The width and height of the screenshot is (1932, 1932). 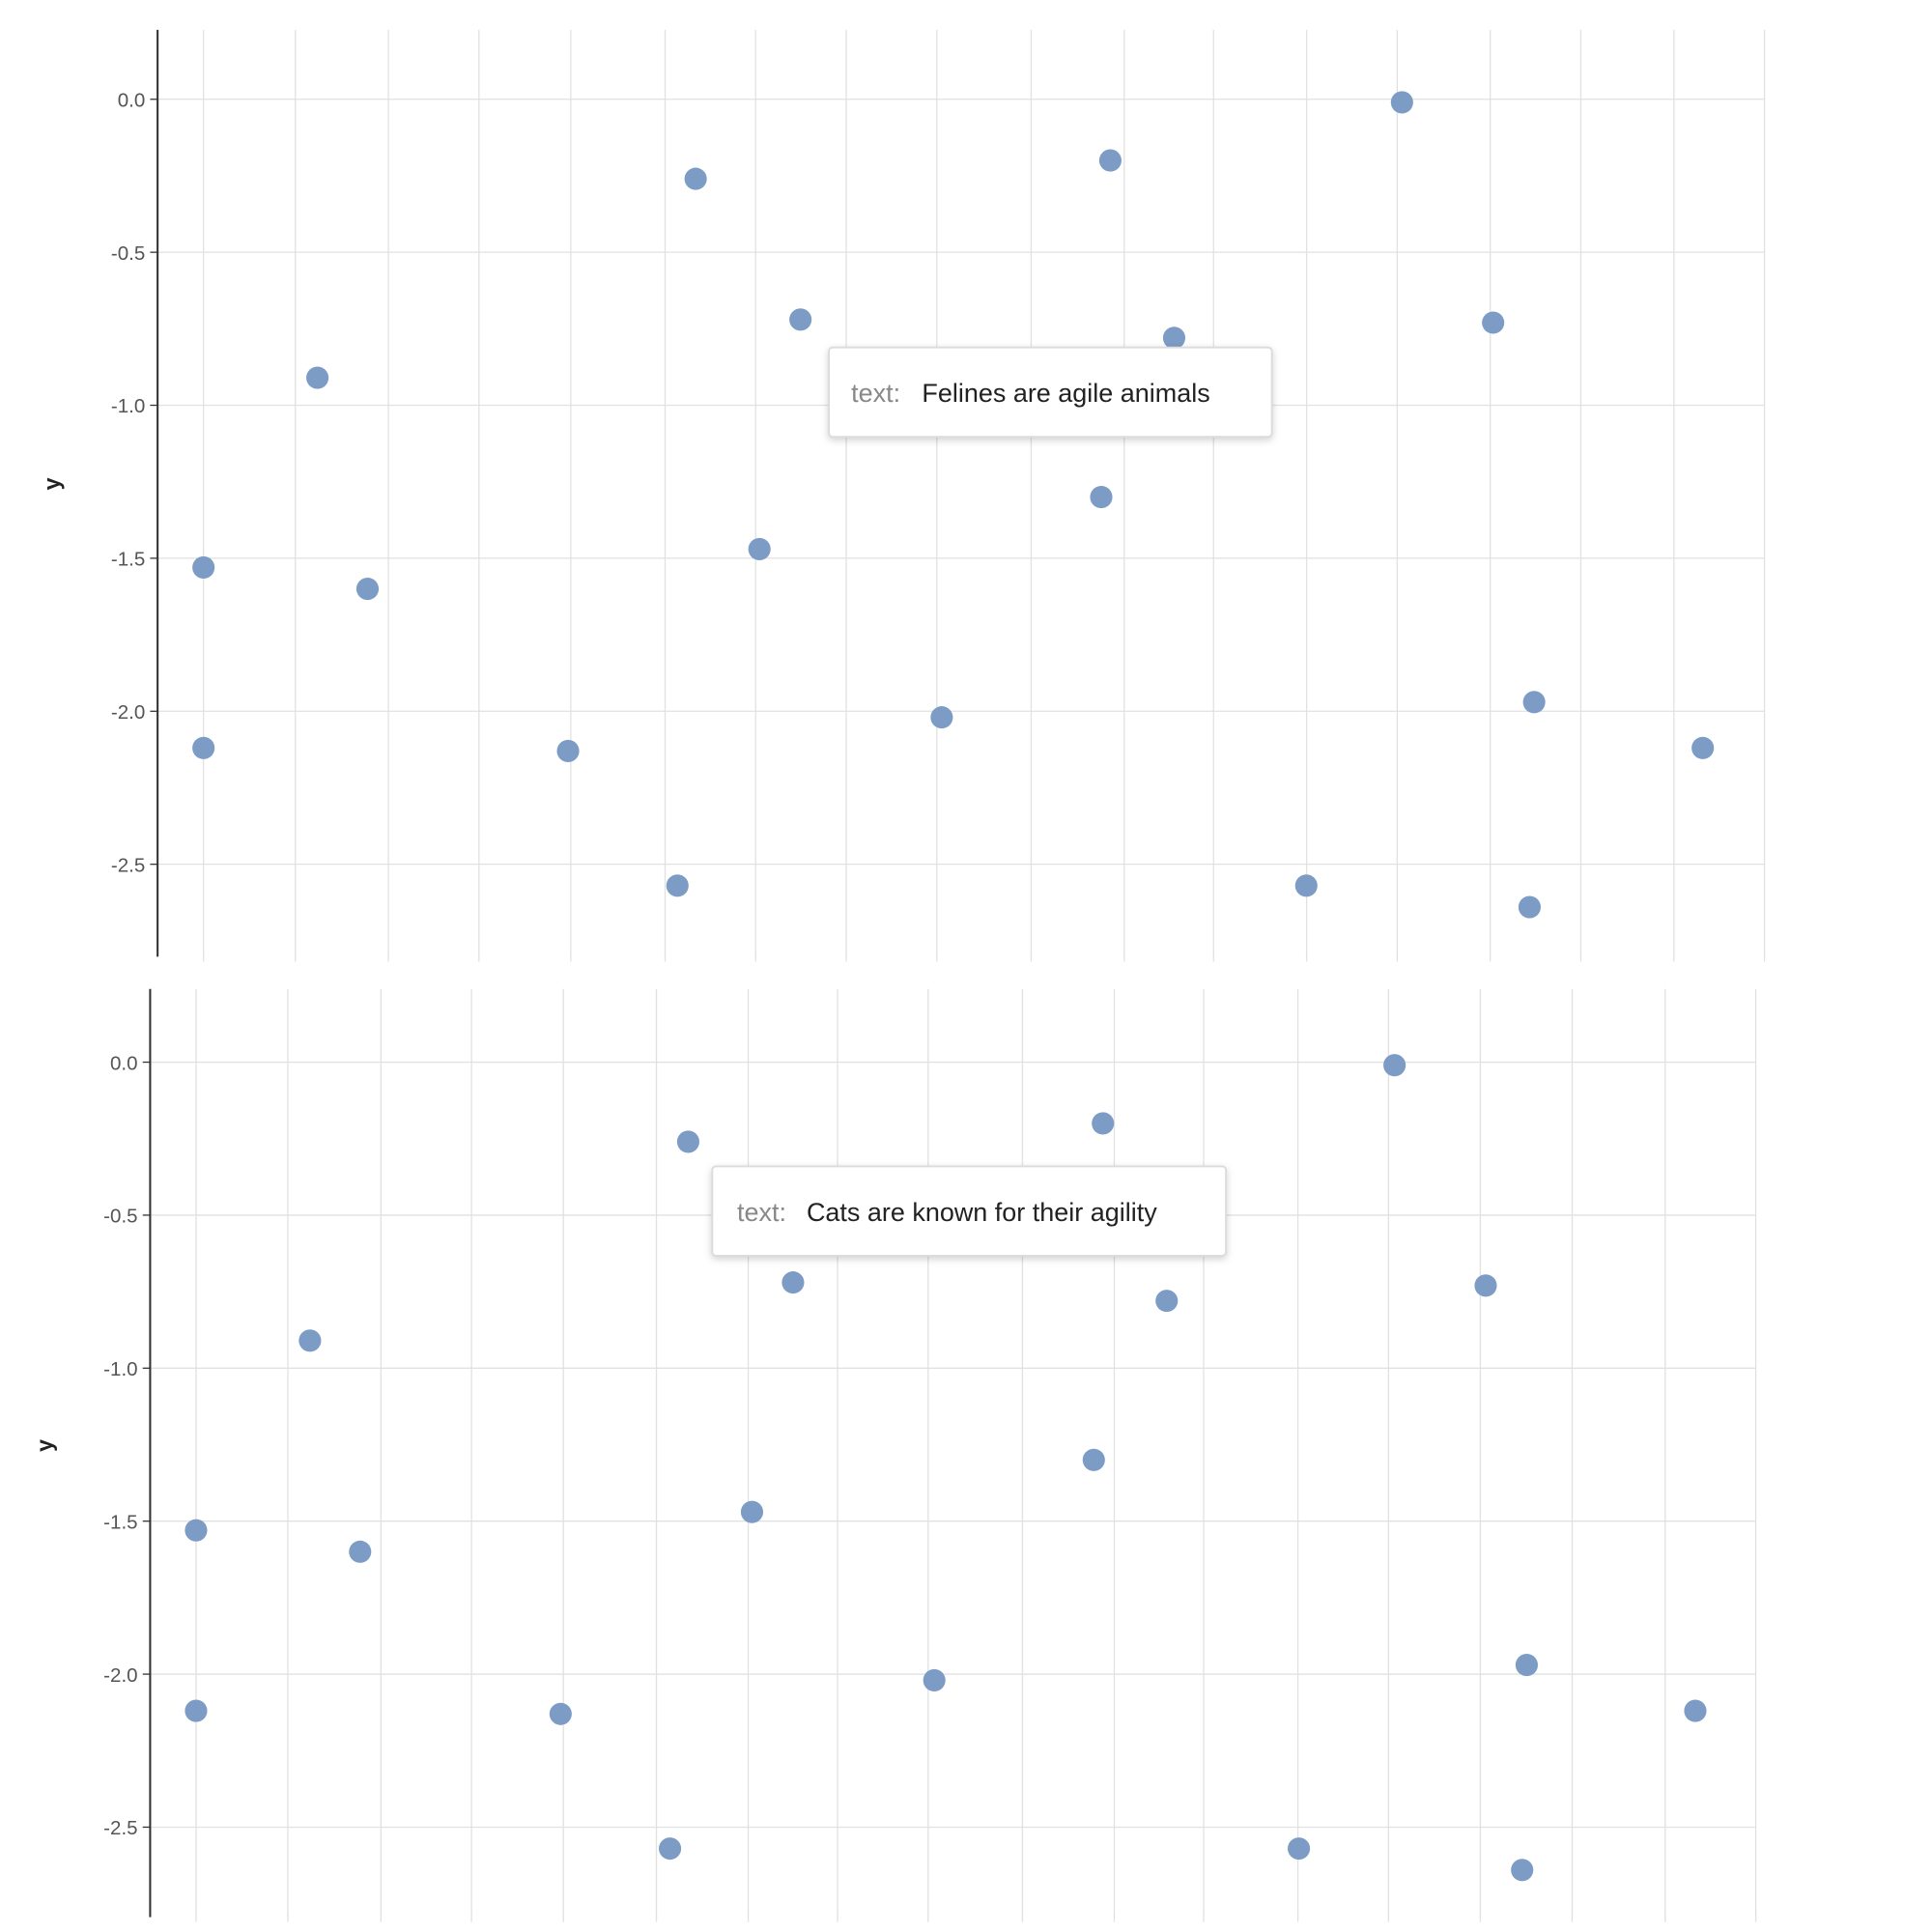 I want to click on tooltip: text: Felines are agile animals, so click(x=1050, y=392).